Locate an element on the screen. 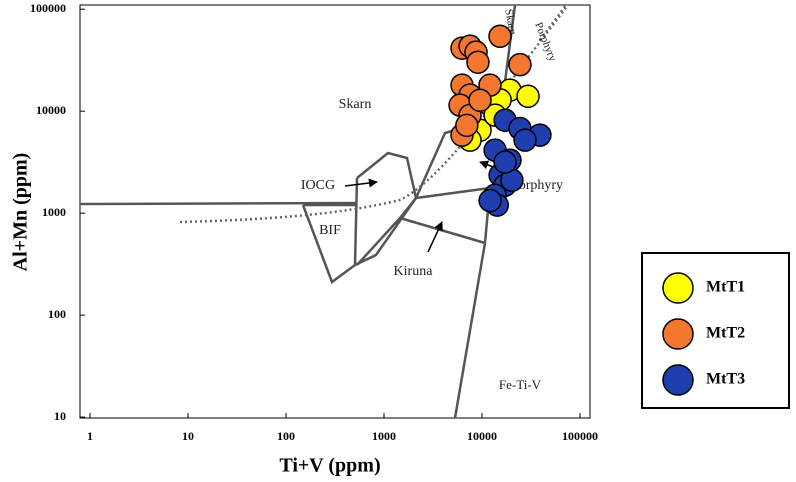 This screenshot has width=796, height=482. y-tick-label: 10000 is located at coordinates (51, 110).